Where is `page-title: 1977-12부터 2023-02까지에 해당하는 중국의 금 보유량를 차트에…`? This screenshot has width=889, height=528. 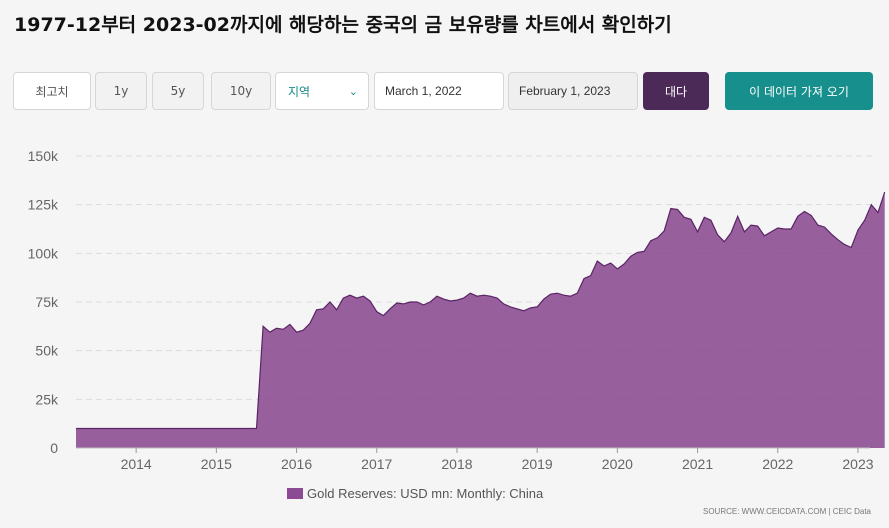 page-title: 1977-12부터 2023-02까지에 해당하는 중국의 금 보유량를 차트에… is located at coordinates (343, 25).